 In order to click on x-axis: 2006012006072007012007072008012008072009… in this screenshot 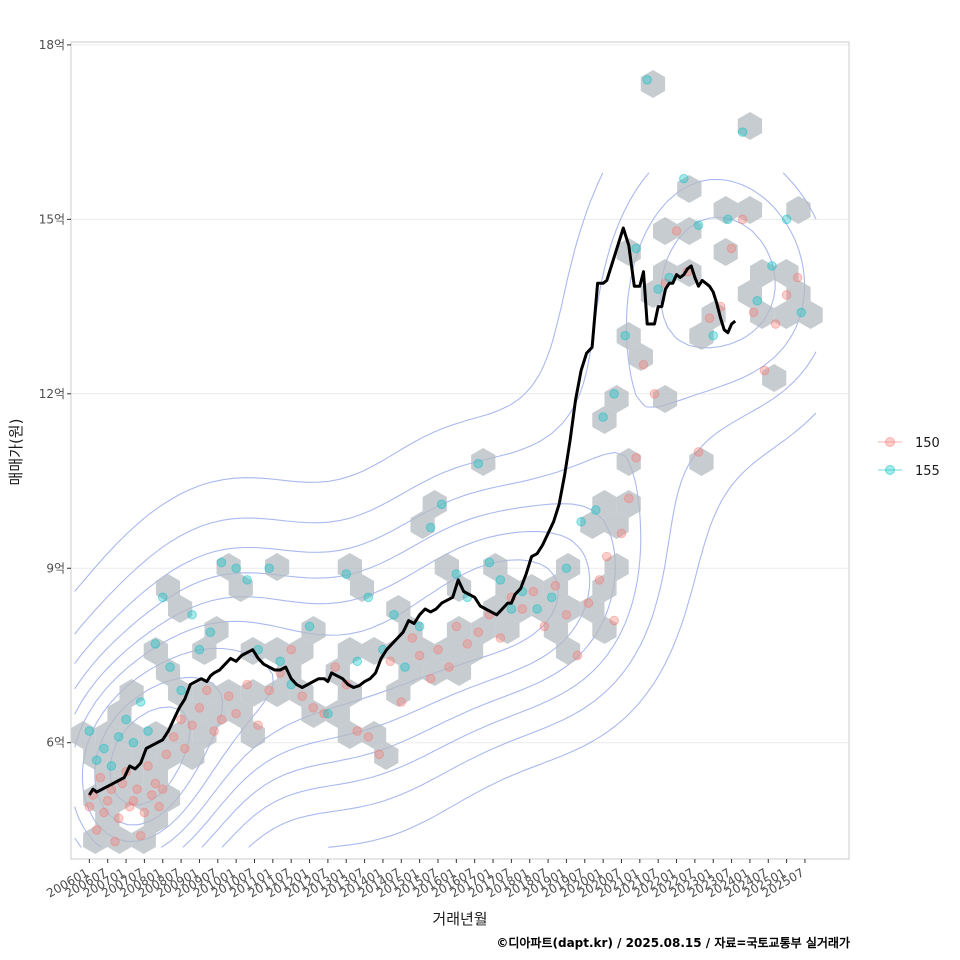, I will do `click(425, 880)`.